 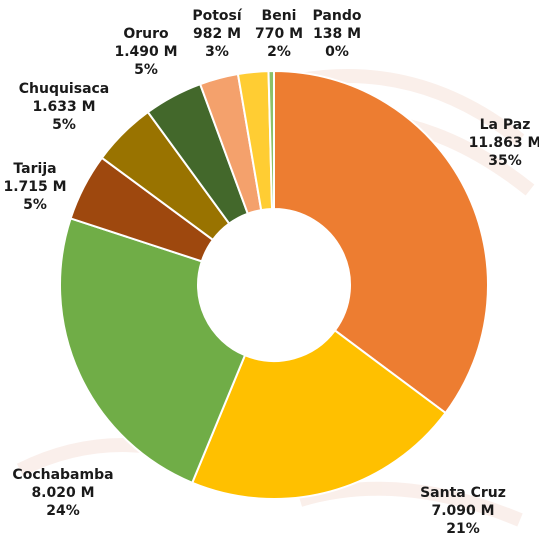 What do you see at coordinates (505, 125) in the screenshot?
I see `label-name: La Paz` at bounding box center [505, 125].